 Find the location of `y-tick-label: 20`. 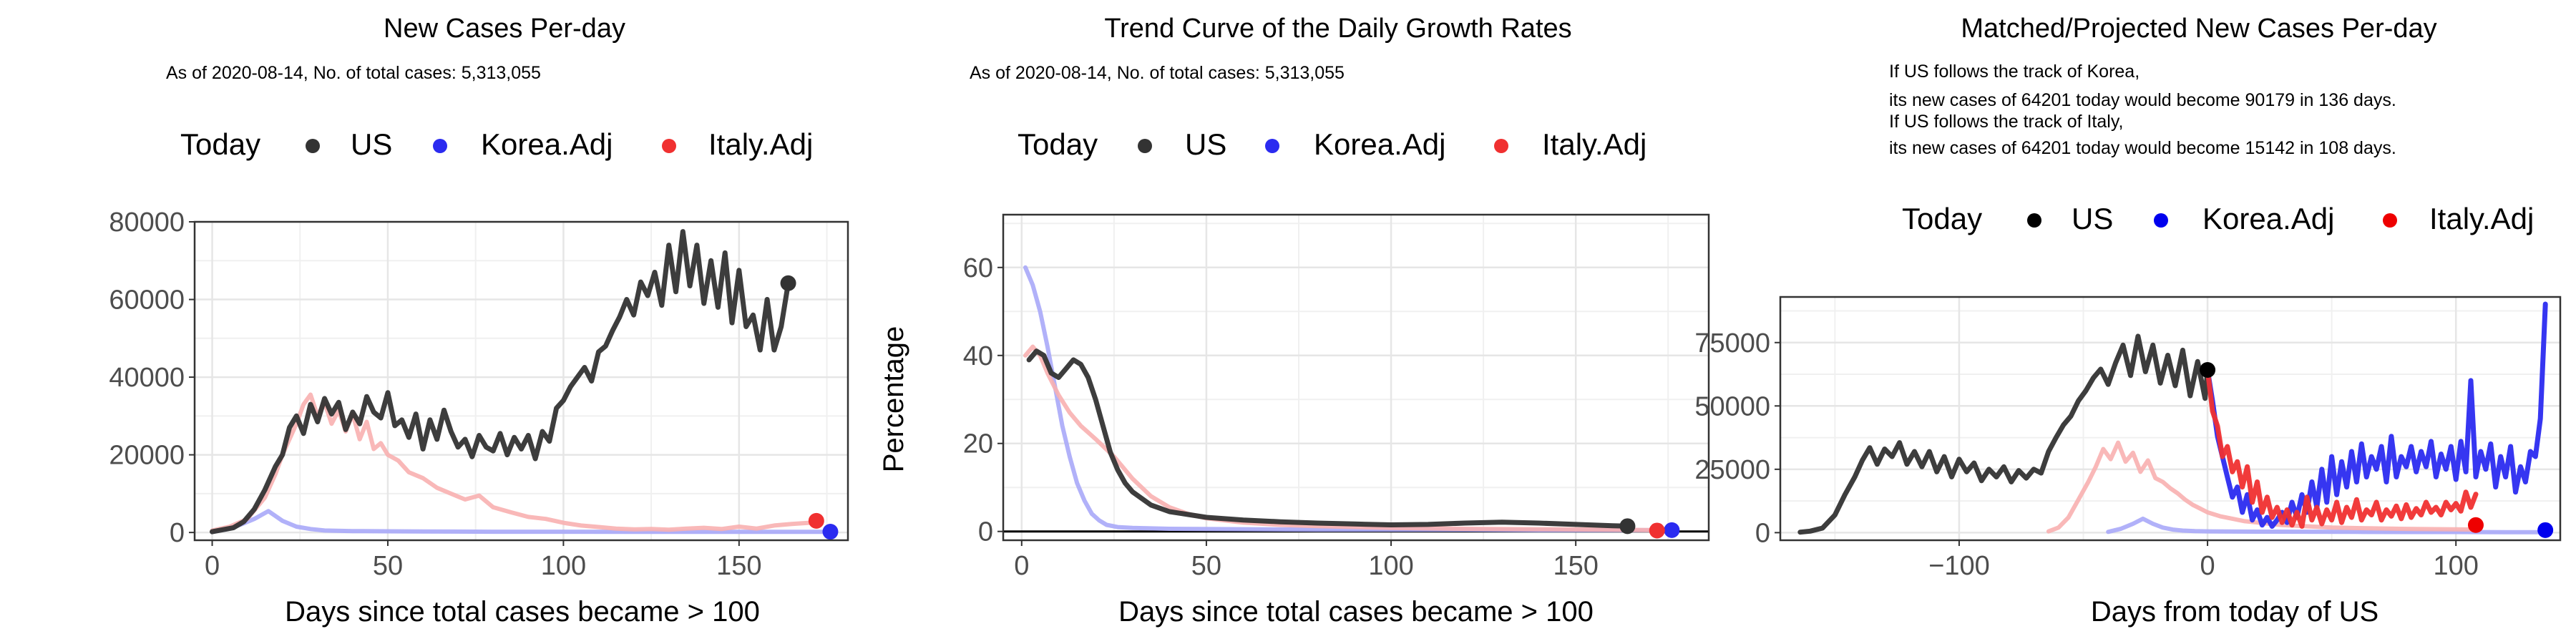

y-tick-label: 20 is located at coordinates (978, 444).